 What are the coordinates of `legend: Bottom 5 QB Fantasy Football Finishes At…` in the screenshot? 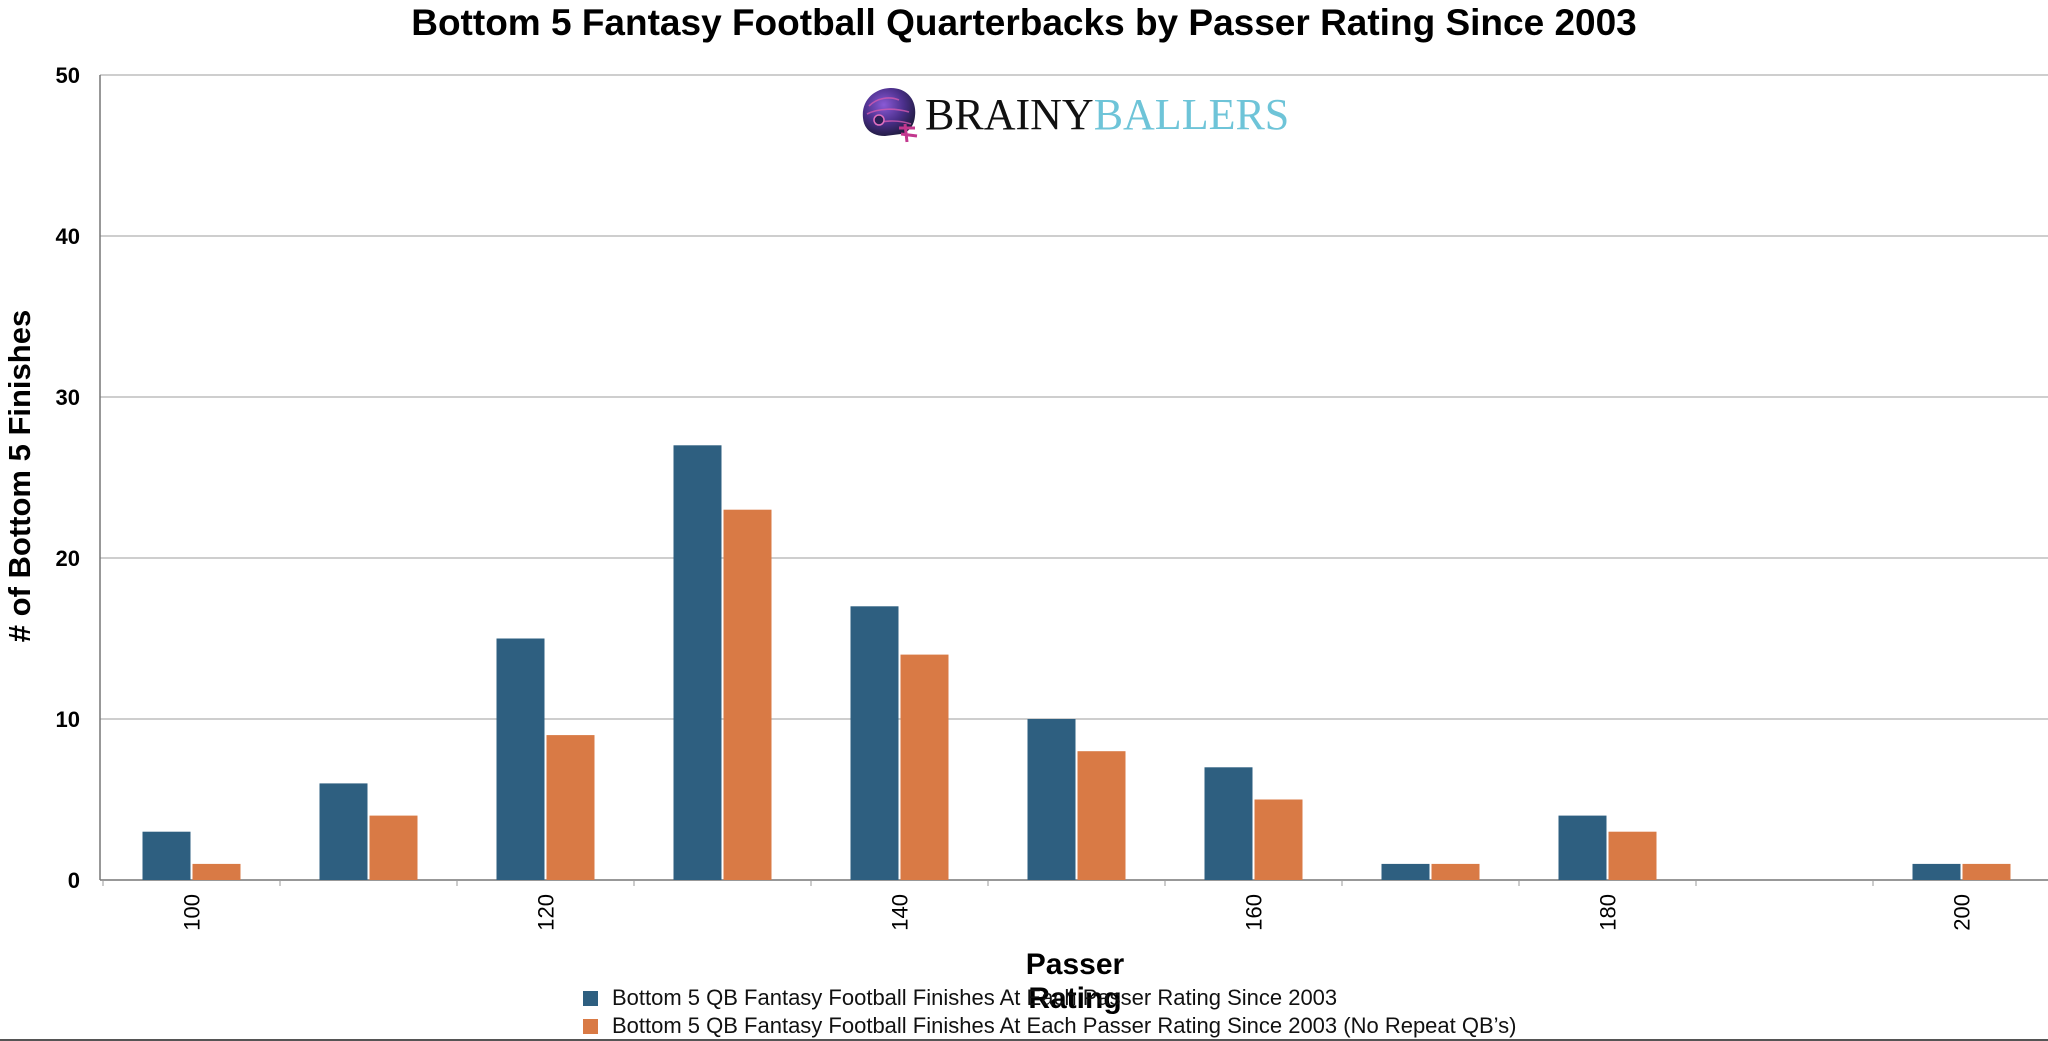 It's located at (1049, 1012).